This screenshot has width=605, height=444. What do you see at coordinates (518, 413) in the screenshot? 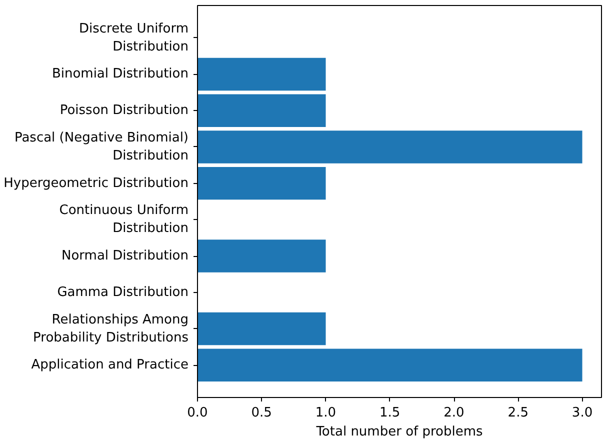
I see `x-tick-label: 2.5` at bounding box center [518, 413].